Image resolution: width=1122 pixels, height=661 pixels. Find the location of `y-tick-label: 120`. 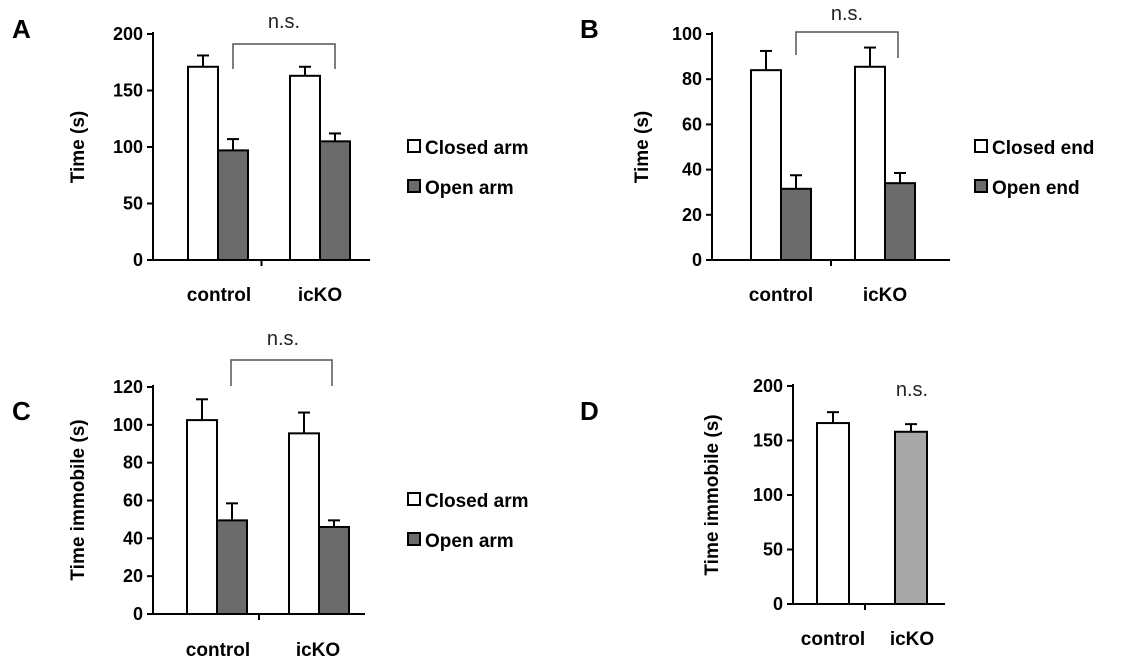

y-tick-label: 120 is located at coordinates (128, 387).